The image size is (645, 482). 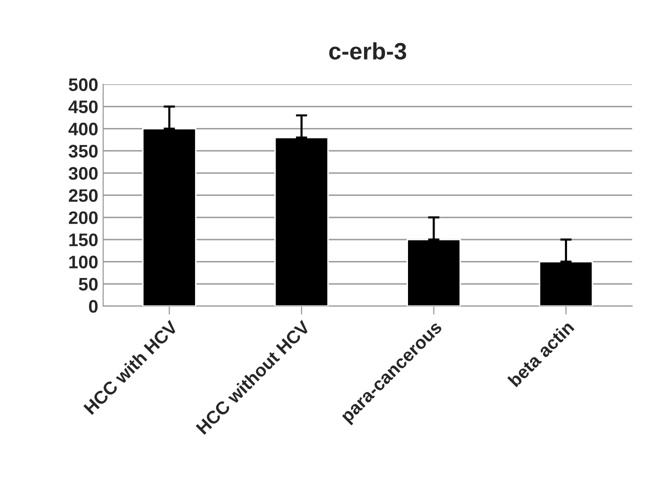 What do you see at coordinates (83, 262) in the screenshot?
I see `y-tick-label: 100` at bounding box center [83, 262].